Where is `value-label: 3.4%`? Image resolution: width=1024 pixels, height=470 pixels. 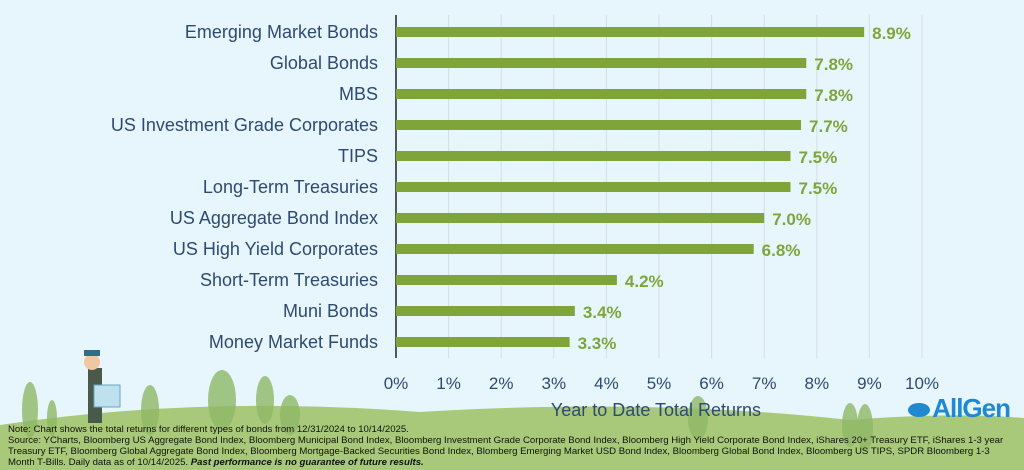 value-label: 3.4% is located at coordinates (602, 312).